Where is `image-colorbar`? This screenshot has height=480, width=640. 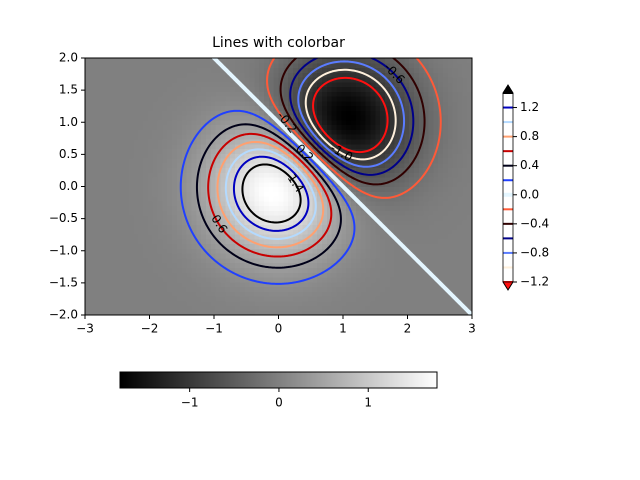
image-colorbar is located at coordinates (278, 380).